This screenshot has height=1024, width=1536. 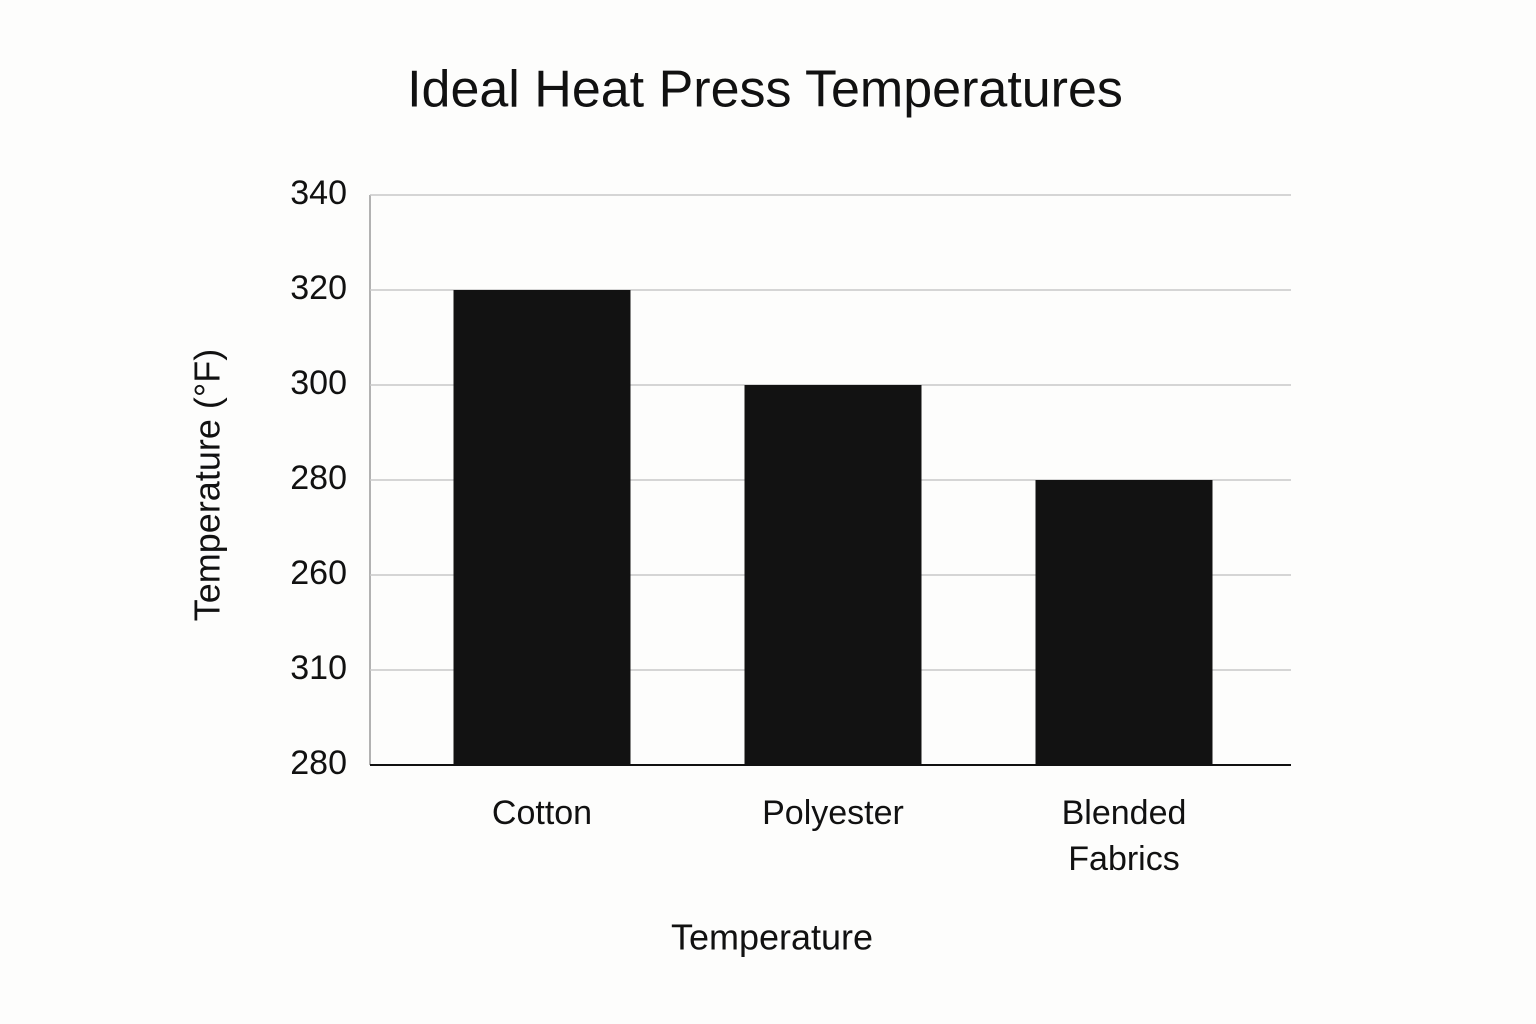 I want to click on x-tick-label: Polyester, so click(x=833, y=813).